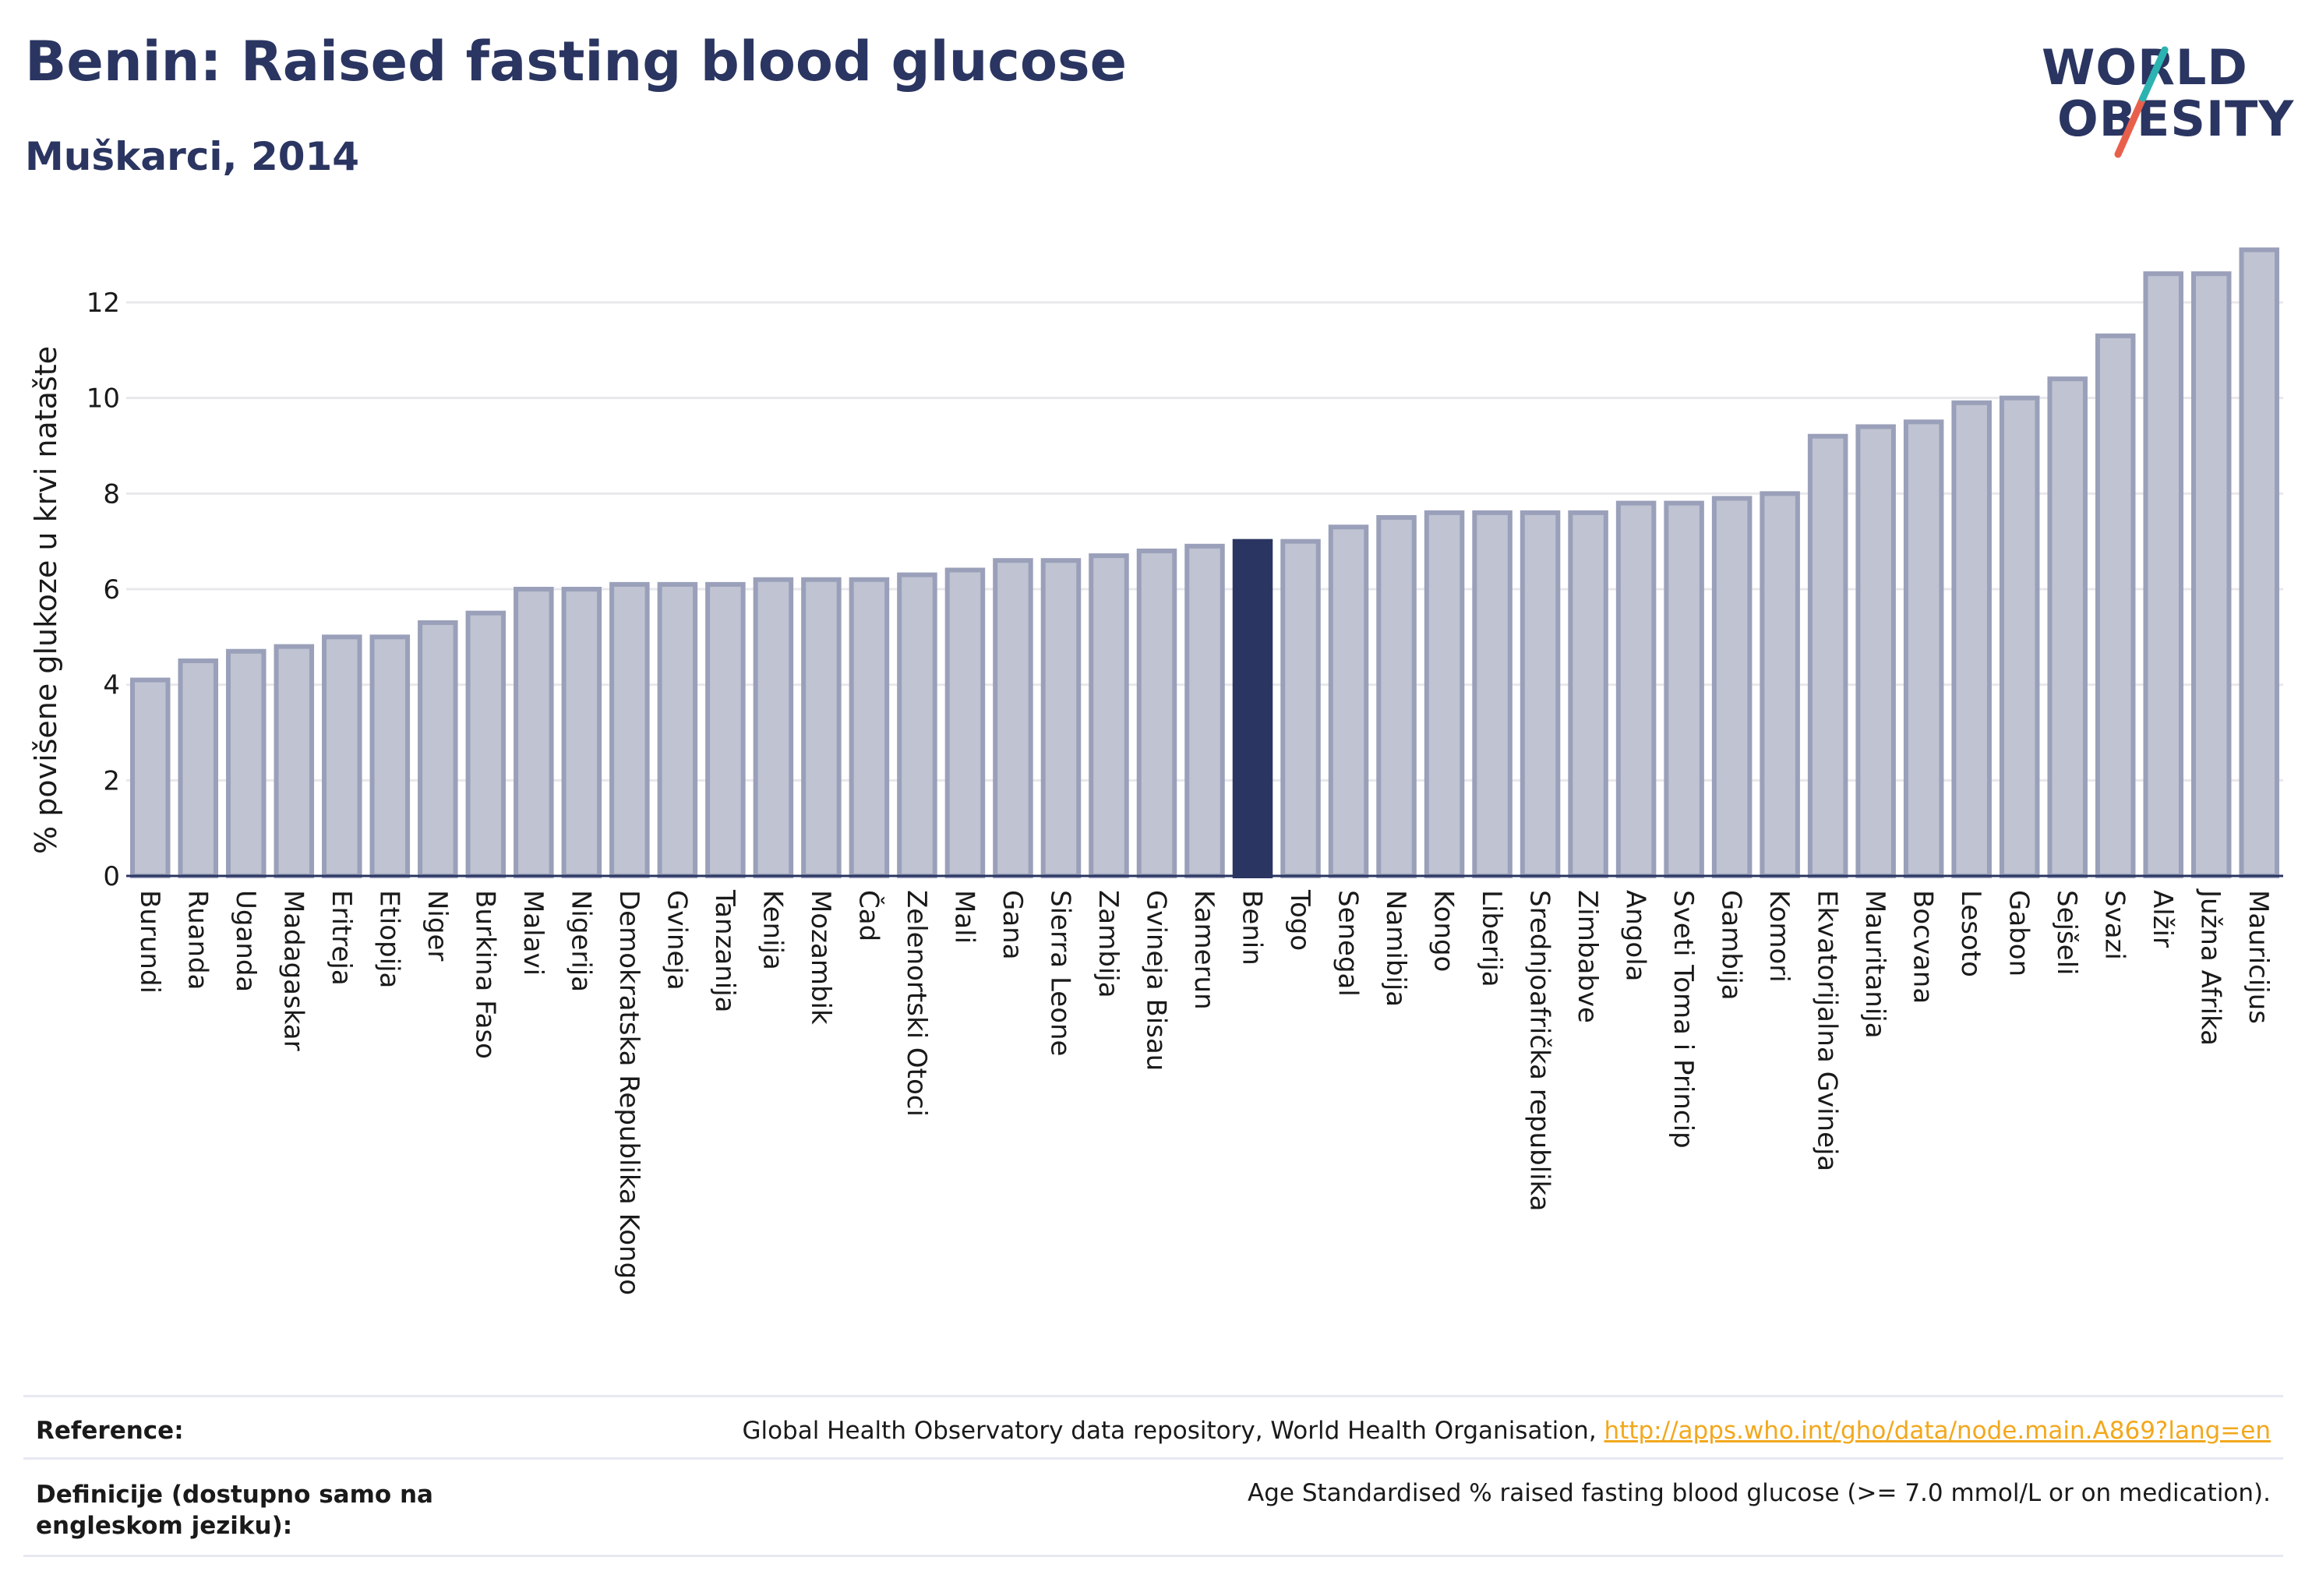  Describe the element at coordinates (1683, 1019) in the screenshot. I see `x-tick-label: Sveti Toma i Princip` at that location.